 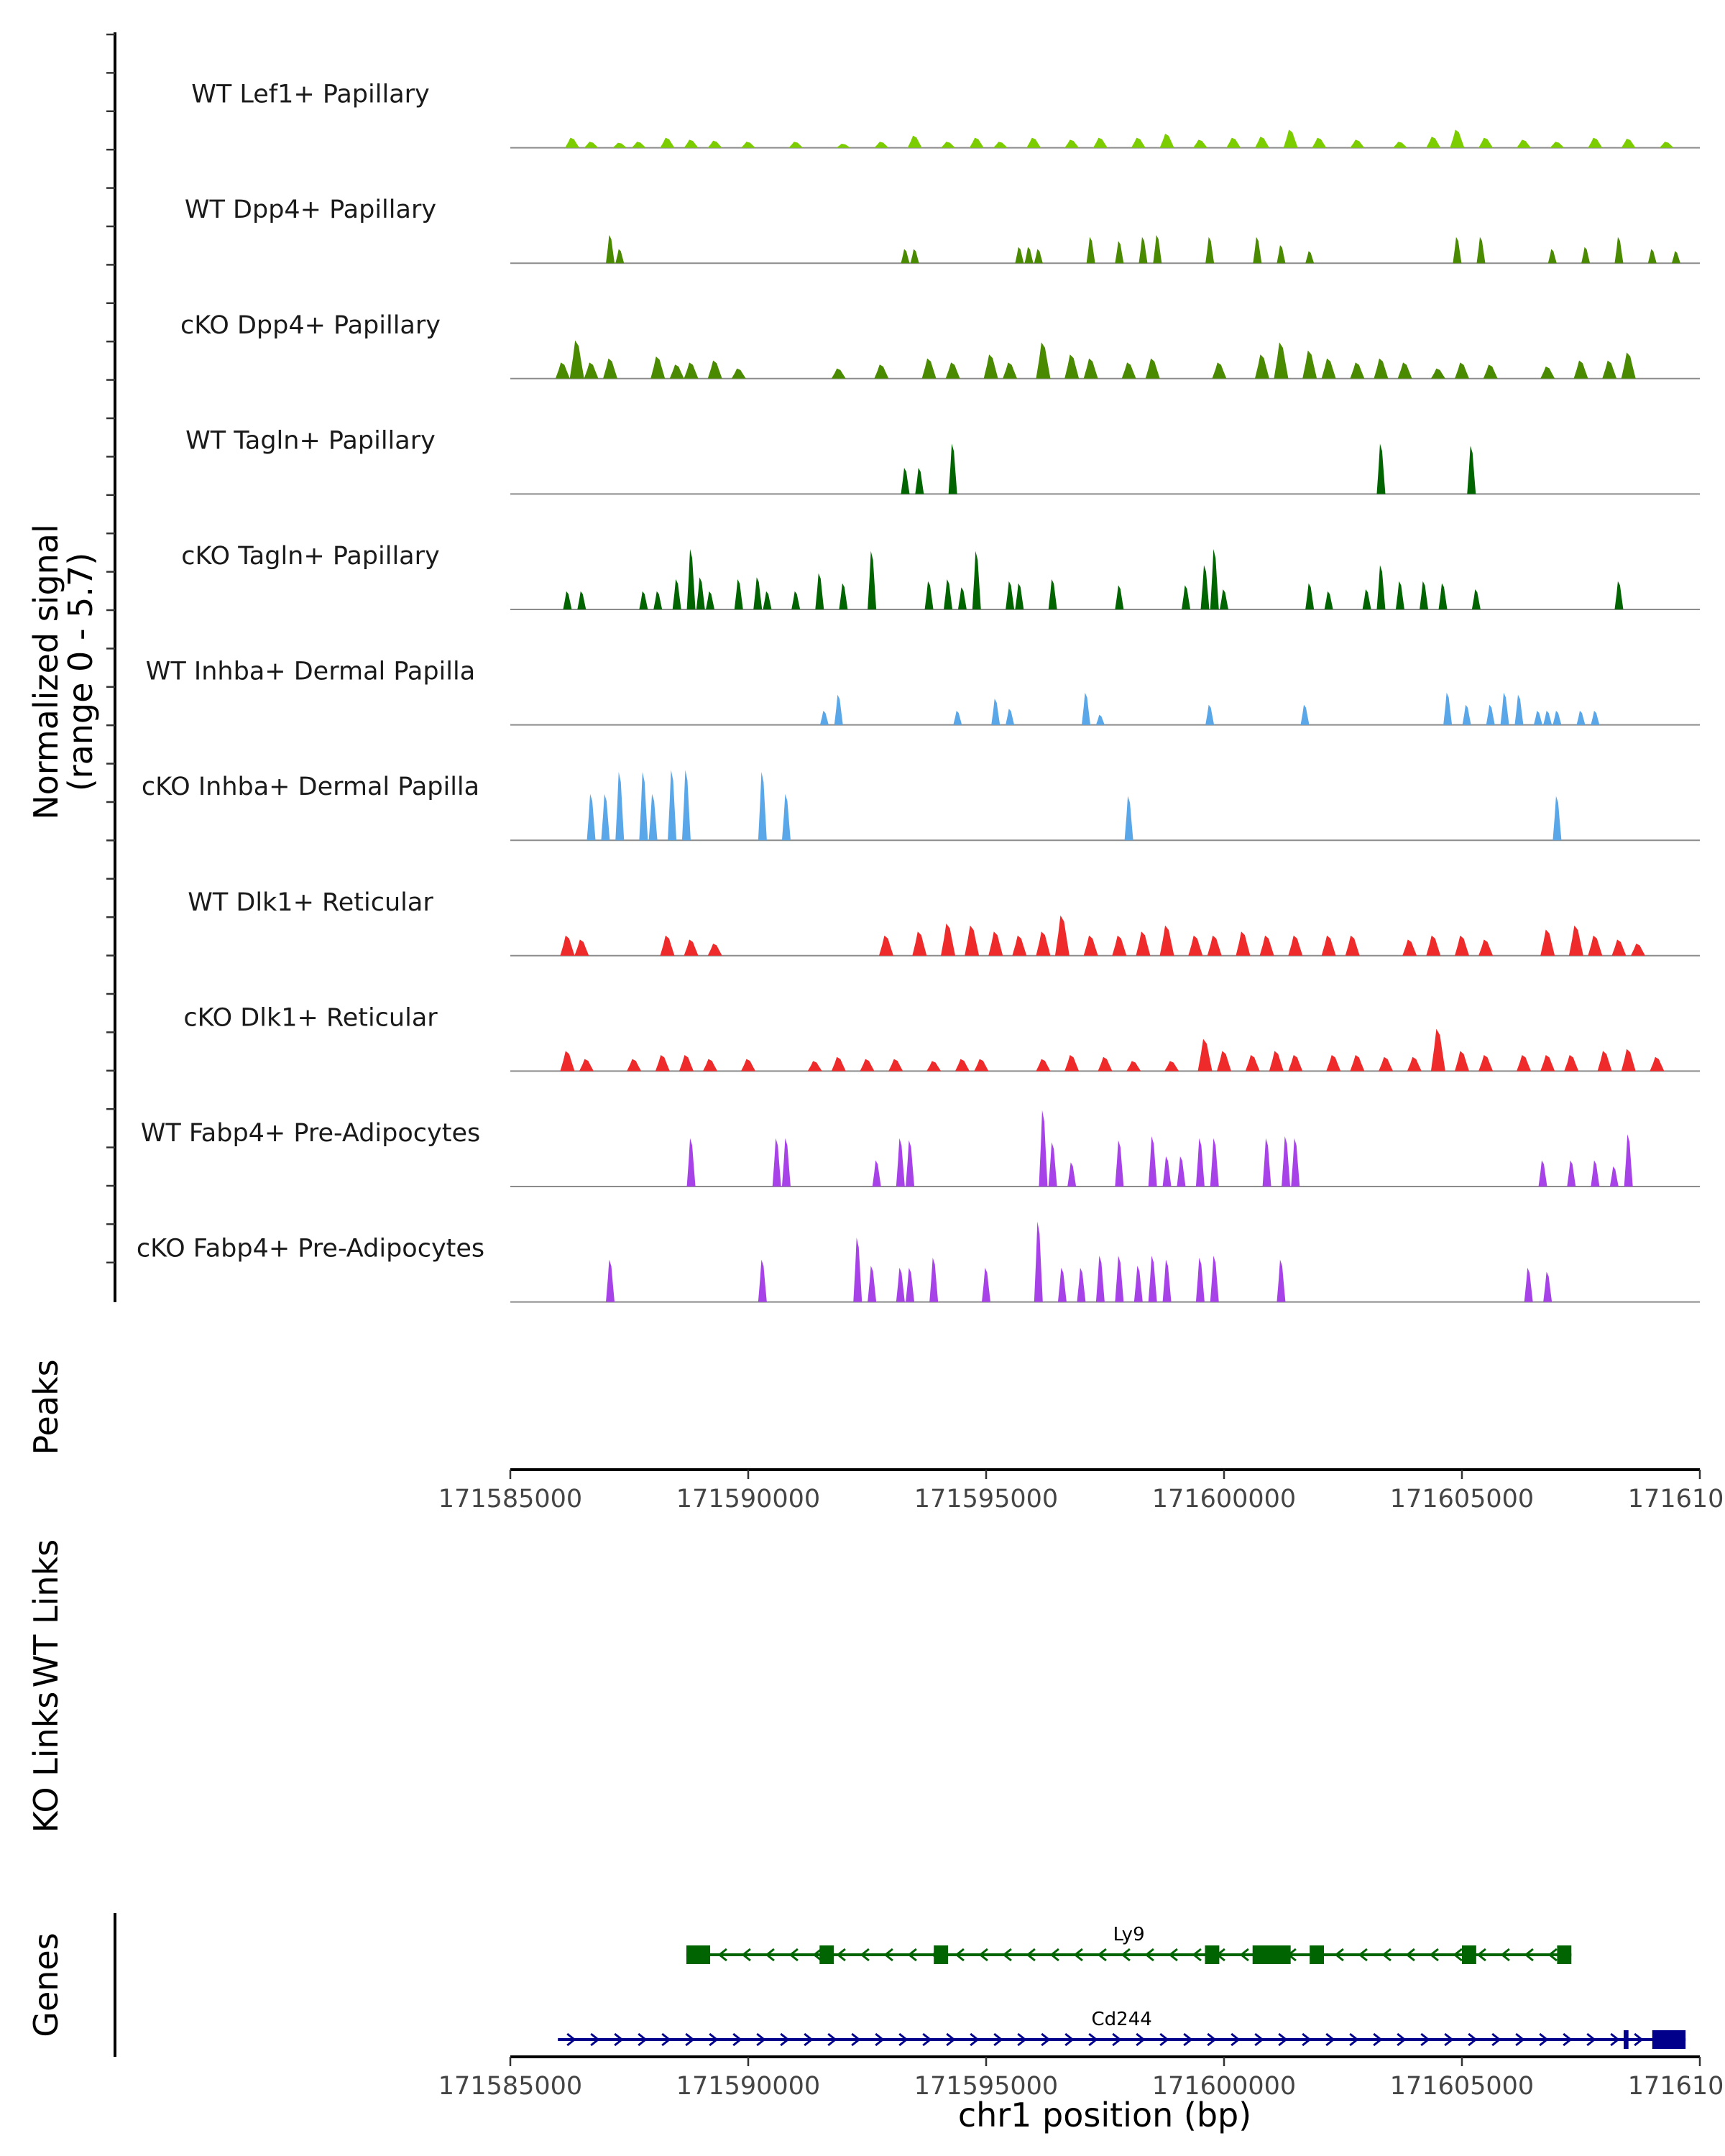 What do you see at coordinates (510, 2086) in the screenshot?
I see `axis-tick-label: 171585000` at bounding box center [510, 2086].